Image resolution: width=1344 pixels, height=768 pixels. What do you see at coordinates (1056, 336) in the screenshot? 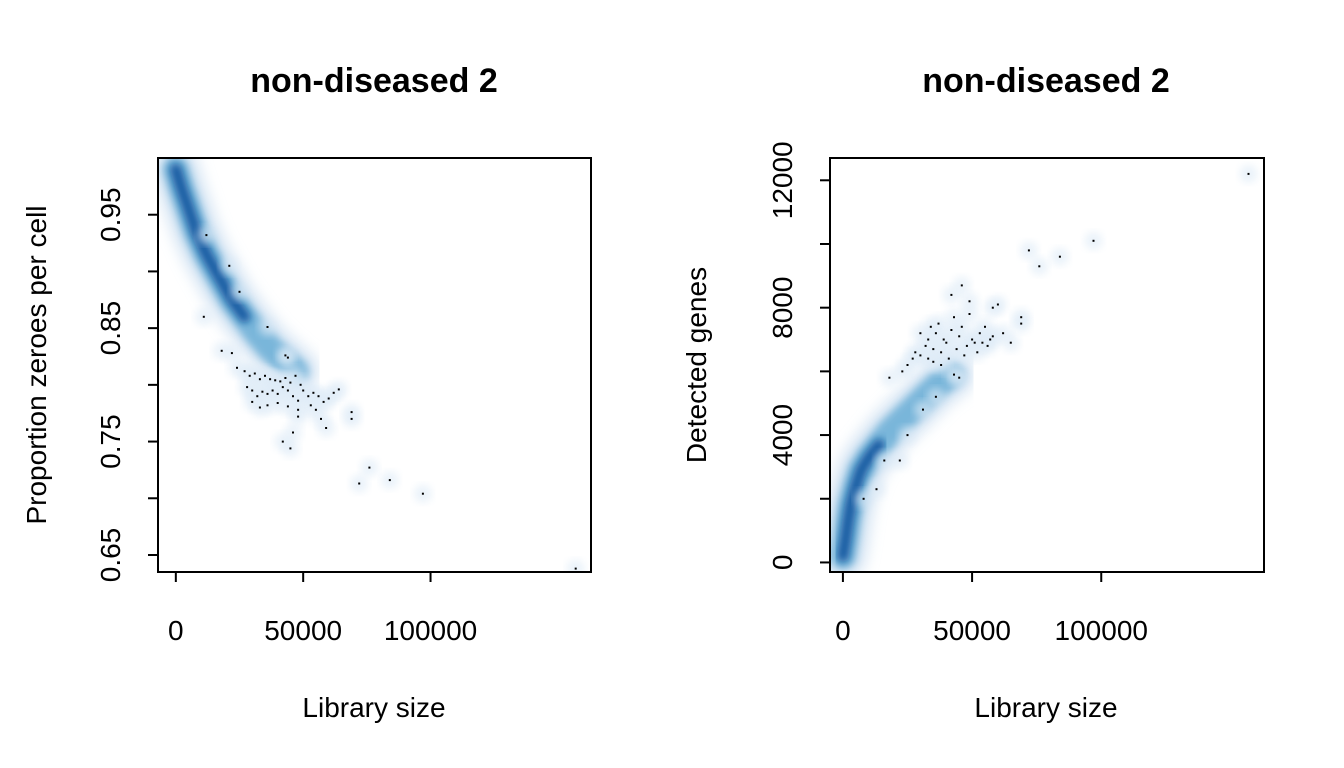
I see `outlier-points-right` at bounding box center [1056, 336].